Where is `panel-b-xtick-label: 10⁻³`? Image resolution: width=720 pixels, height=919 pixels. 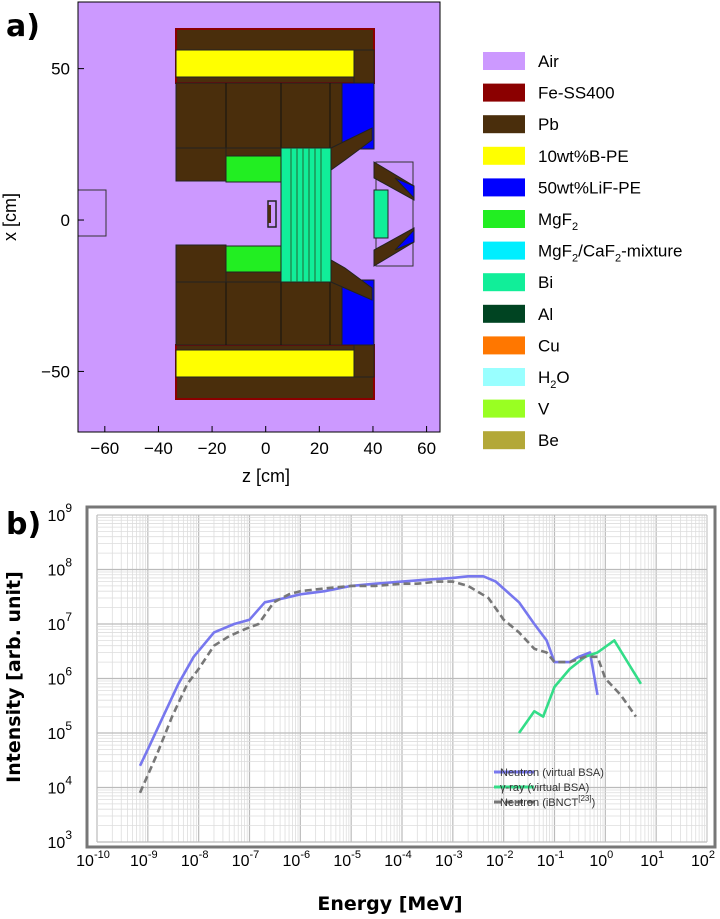
panel-b-xtick-label: 10⁻³ is located at coordinates (449, 859).